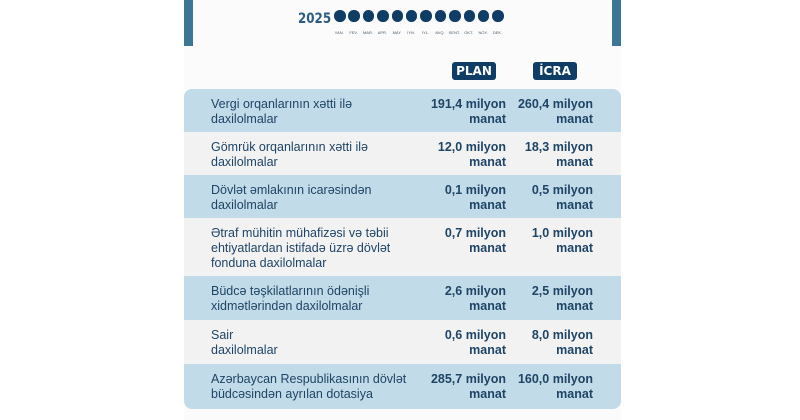 The height and width of the screenshot is (420, 800). What do you see at coordinates (475, 342) in the screenshot?
I see `plan-value: 0,6 milyon manat` at bounding box center [475, 342].